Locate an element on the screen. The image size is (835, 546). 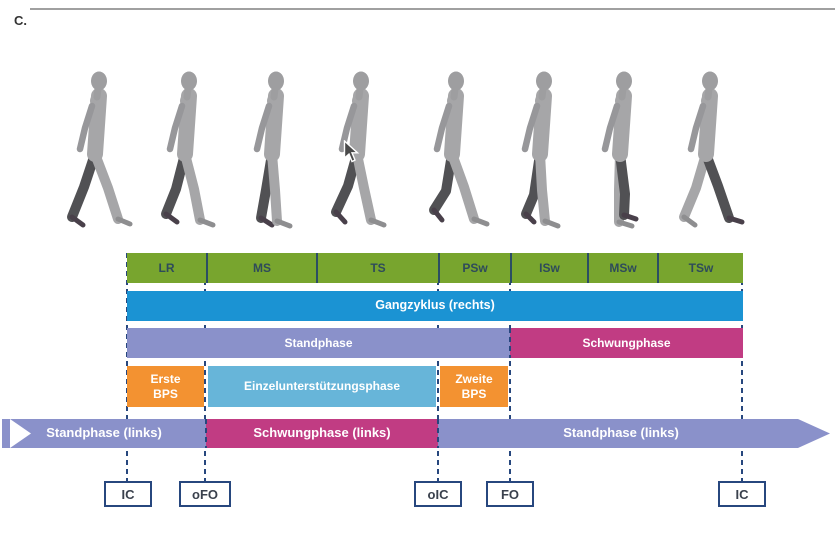
phase-segment-ms: MS is located at coordinates (261, 268).